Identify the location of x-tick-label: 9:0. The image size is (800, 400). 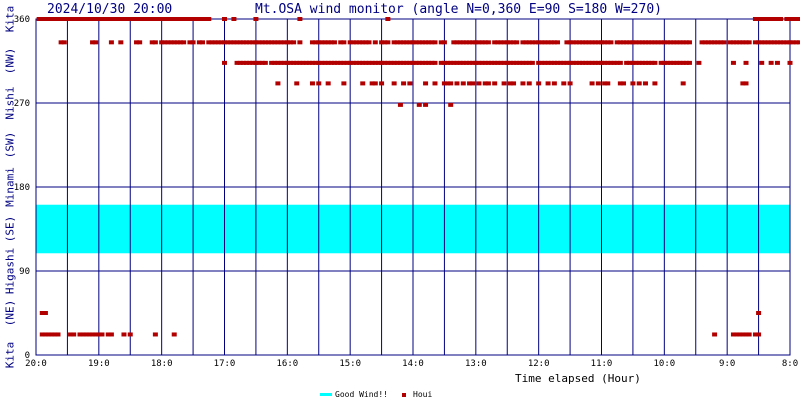
(727, 364).